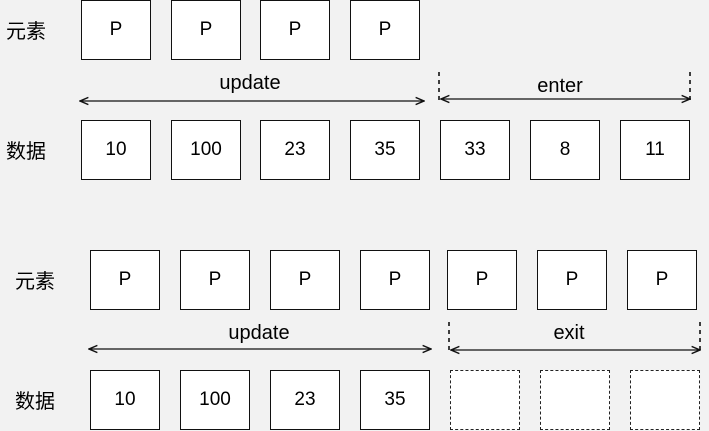 This screenshot has width=709, height=431. I want to click on row-label-elements-1: 元素, so click(26, 31).